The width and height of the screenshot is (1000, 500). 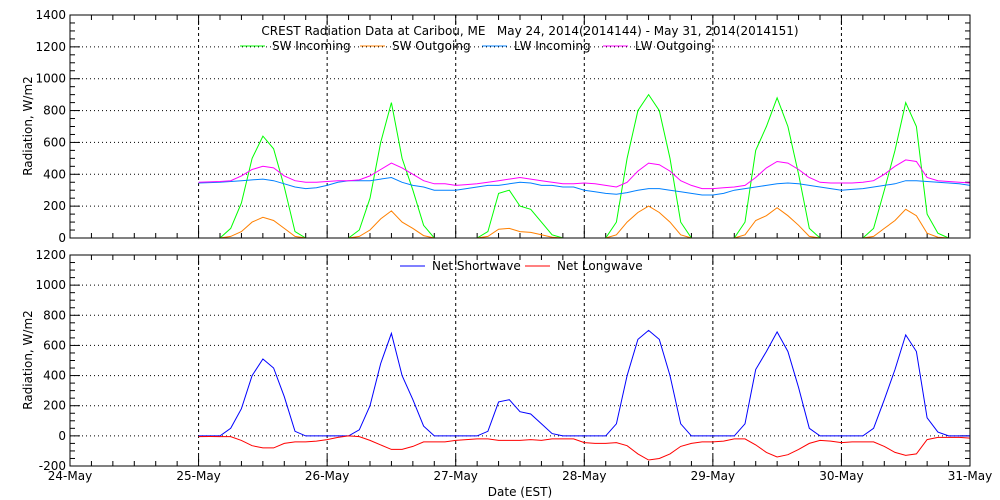 What do you see at coordinates (50, 15) in the screenshot?
I see `y-tick-label: 1400` at bounding box center [50, 15].